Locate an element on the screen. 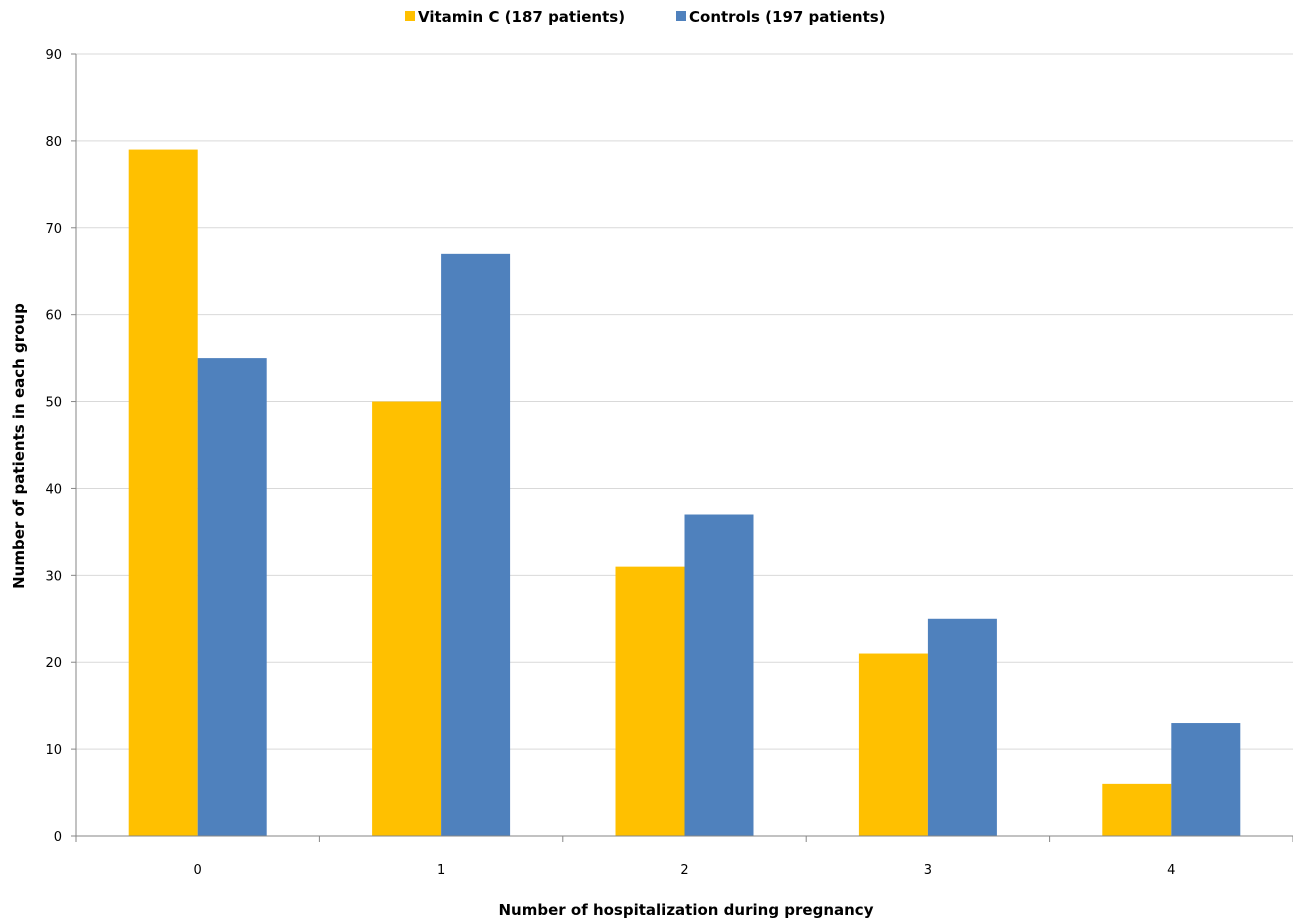 The height and width of the screenshot is (924, 1293). y-tick-label: 10 is located at coordinates (53, 750).